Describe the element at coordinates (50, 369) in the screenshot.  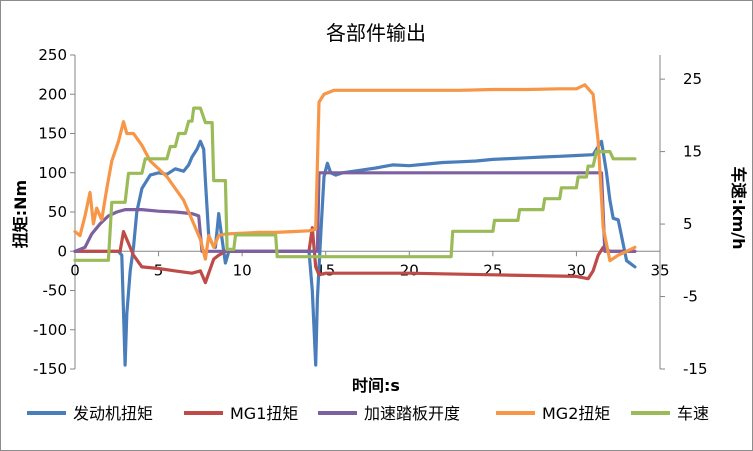
I see `left-tick-label: -150` at that location.